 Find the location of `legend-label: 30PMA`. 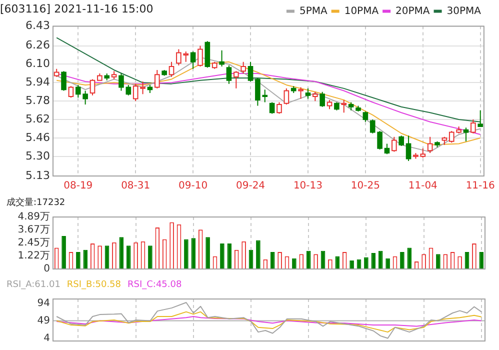

legend-label: 30PMA is located at coordinates (464, 11).